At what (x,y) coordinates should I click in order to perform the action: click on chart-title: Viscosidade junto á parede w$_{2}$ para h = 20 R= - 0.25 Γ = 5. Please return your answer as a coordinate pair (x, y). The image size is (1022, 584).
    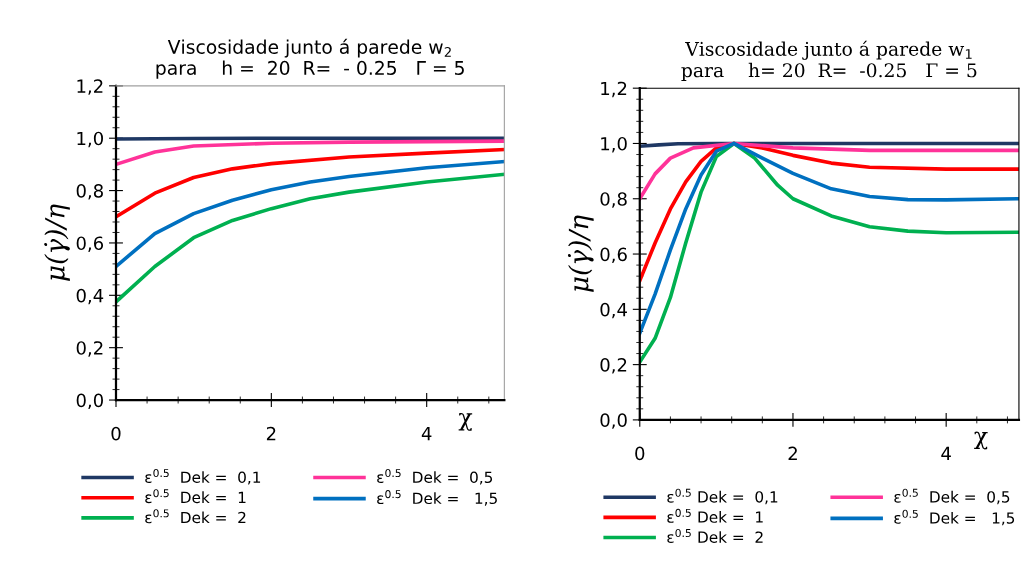
    Looking at the image, I should click on (310, 58).